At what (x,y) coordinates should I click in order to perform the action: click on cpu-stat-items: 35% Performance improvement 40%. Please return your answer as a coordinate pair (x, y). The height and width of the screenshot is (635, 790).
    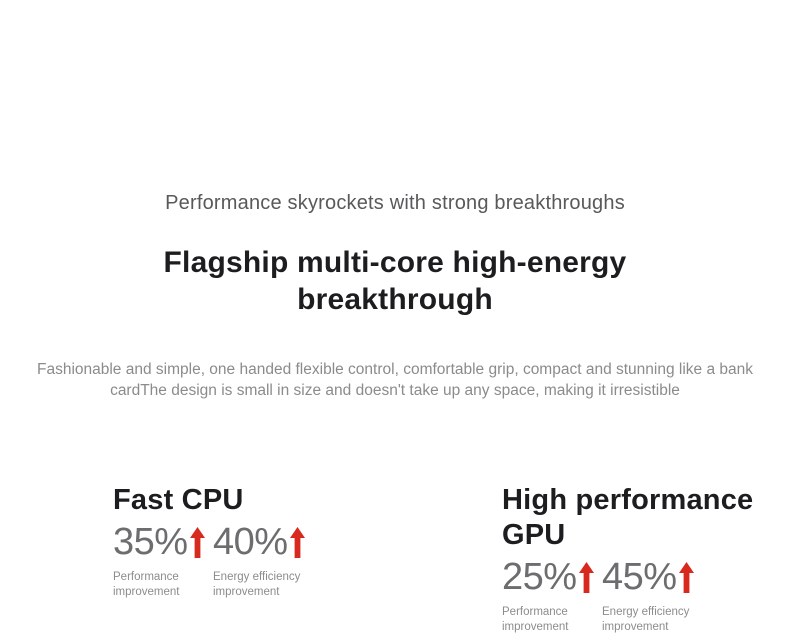
    Looking at the image, I should click on (307, 561).